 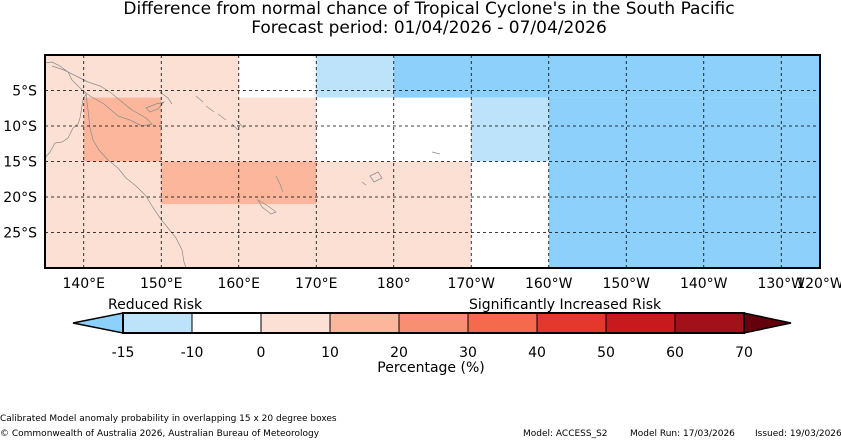 I want to click on x-tick-label: 150°E, so click(x=161, y=284).